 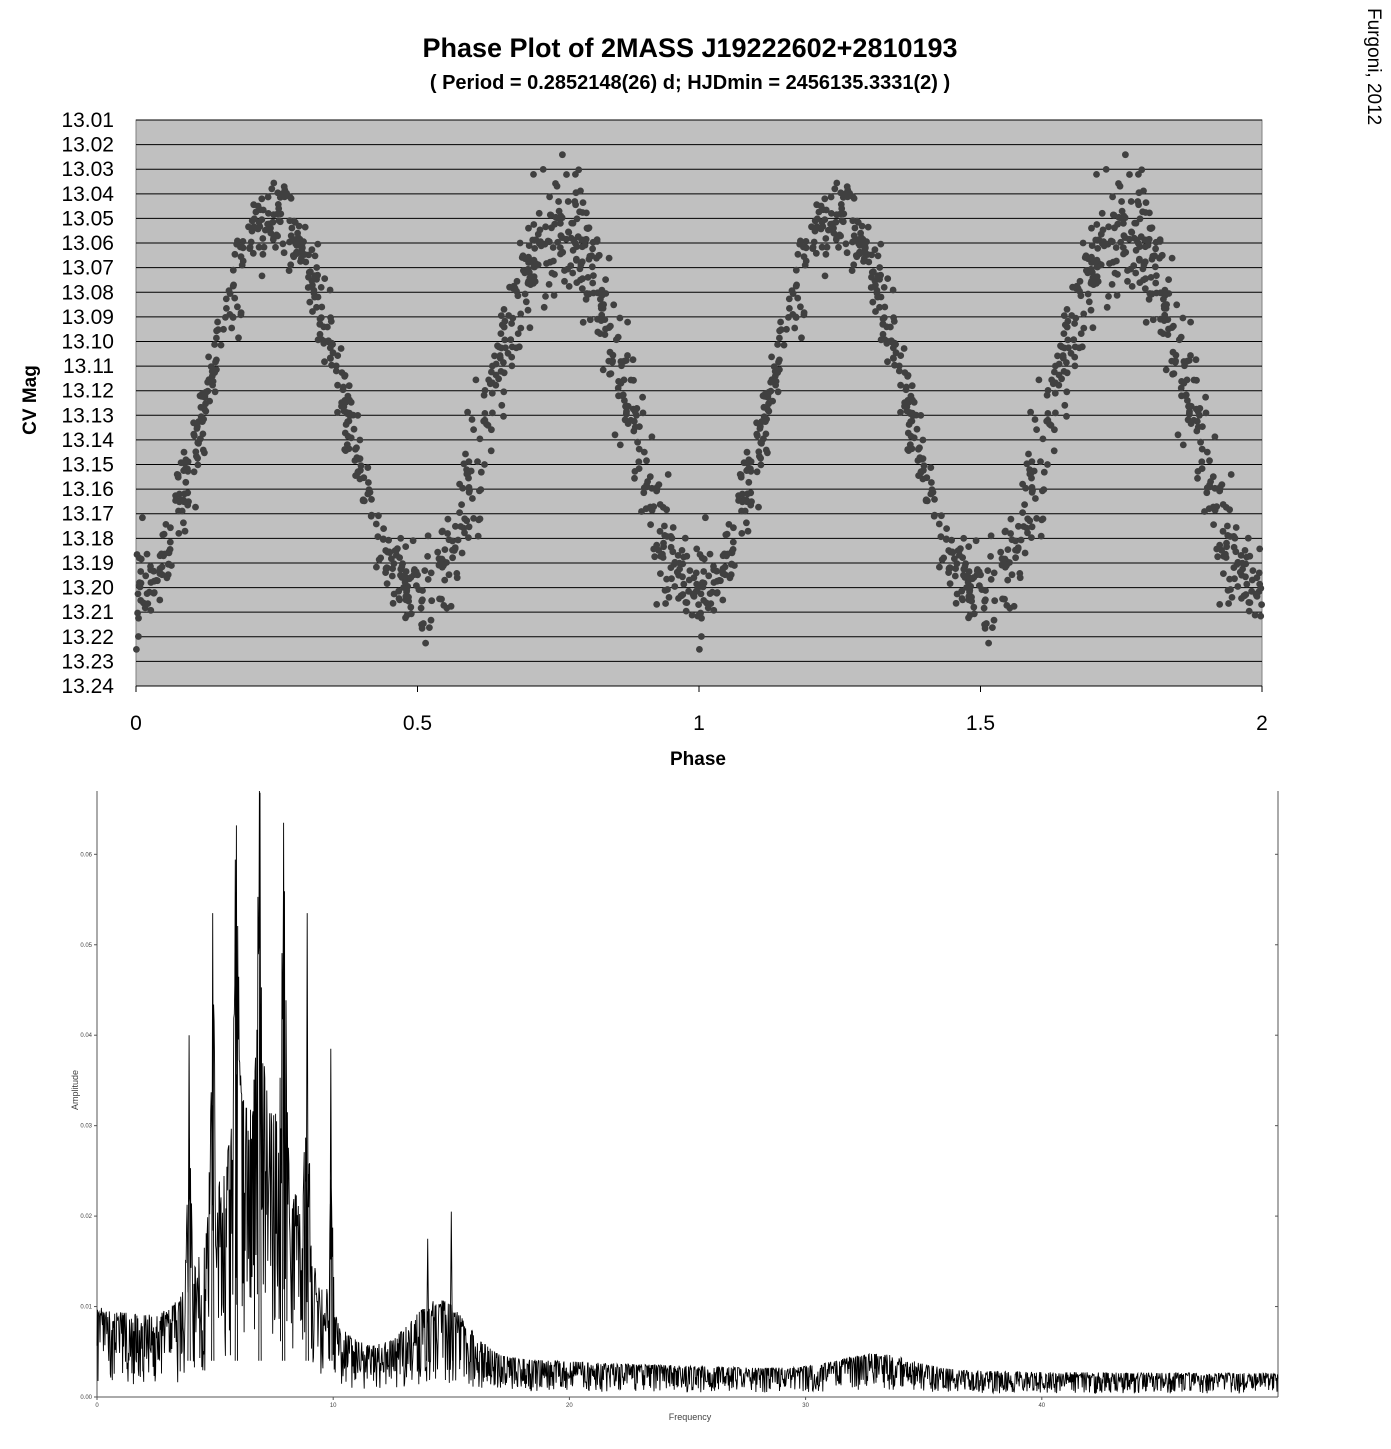 What do you see at coordinates (980, 723) in the screenshot?
I see `phase-plot-x-tick-label: 1.5` at bounding box center [980, 723].